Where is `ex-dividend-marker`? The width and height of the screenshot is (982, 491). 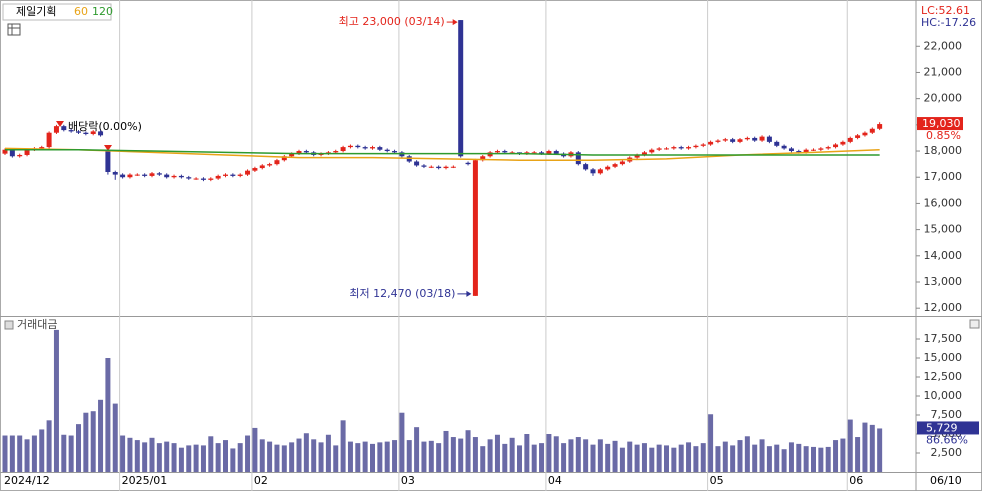
ex-dividend-marker is located at coordinates (60, 124).